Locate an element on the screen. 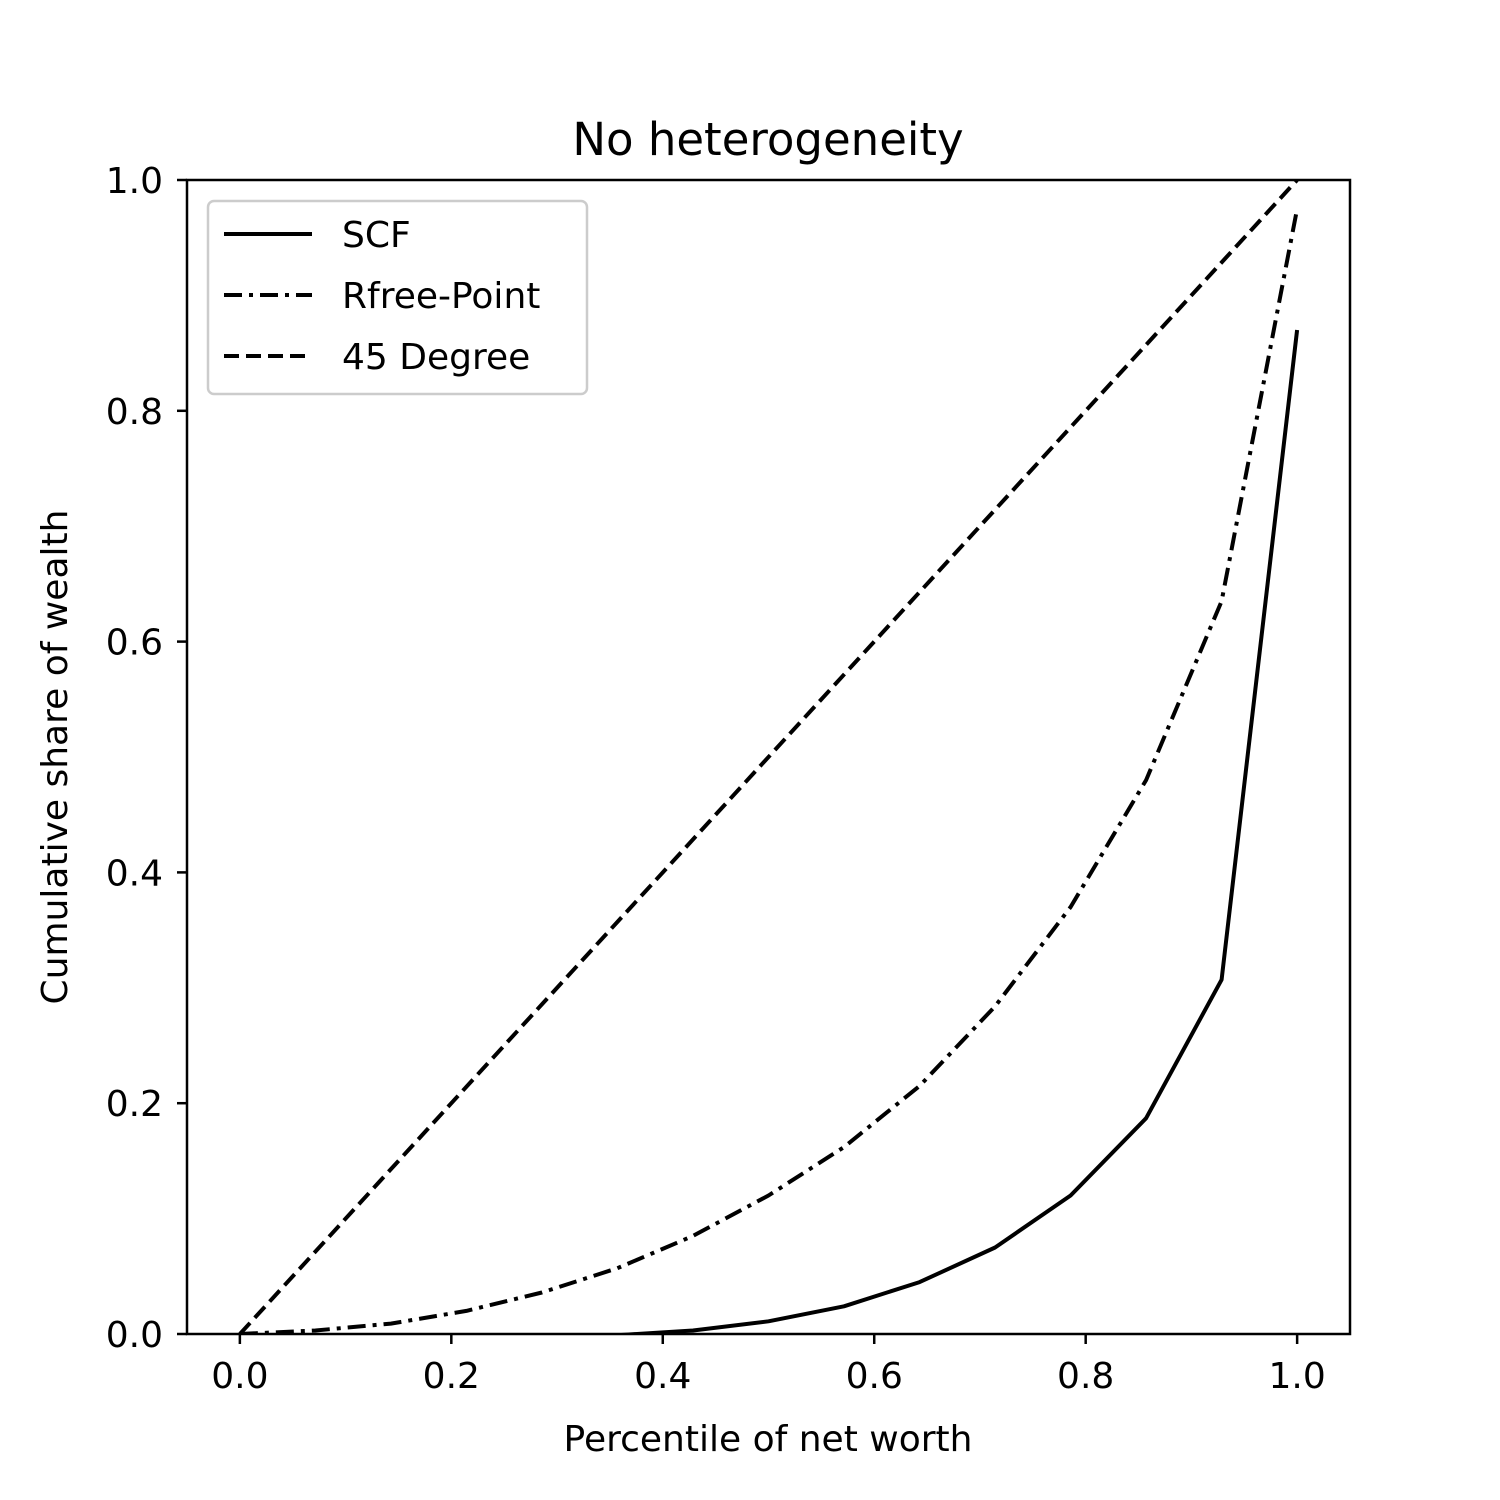  x-tick-label: 0.6 is located at coordinates (874, 1376).